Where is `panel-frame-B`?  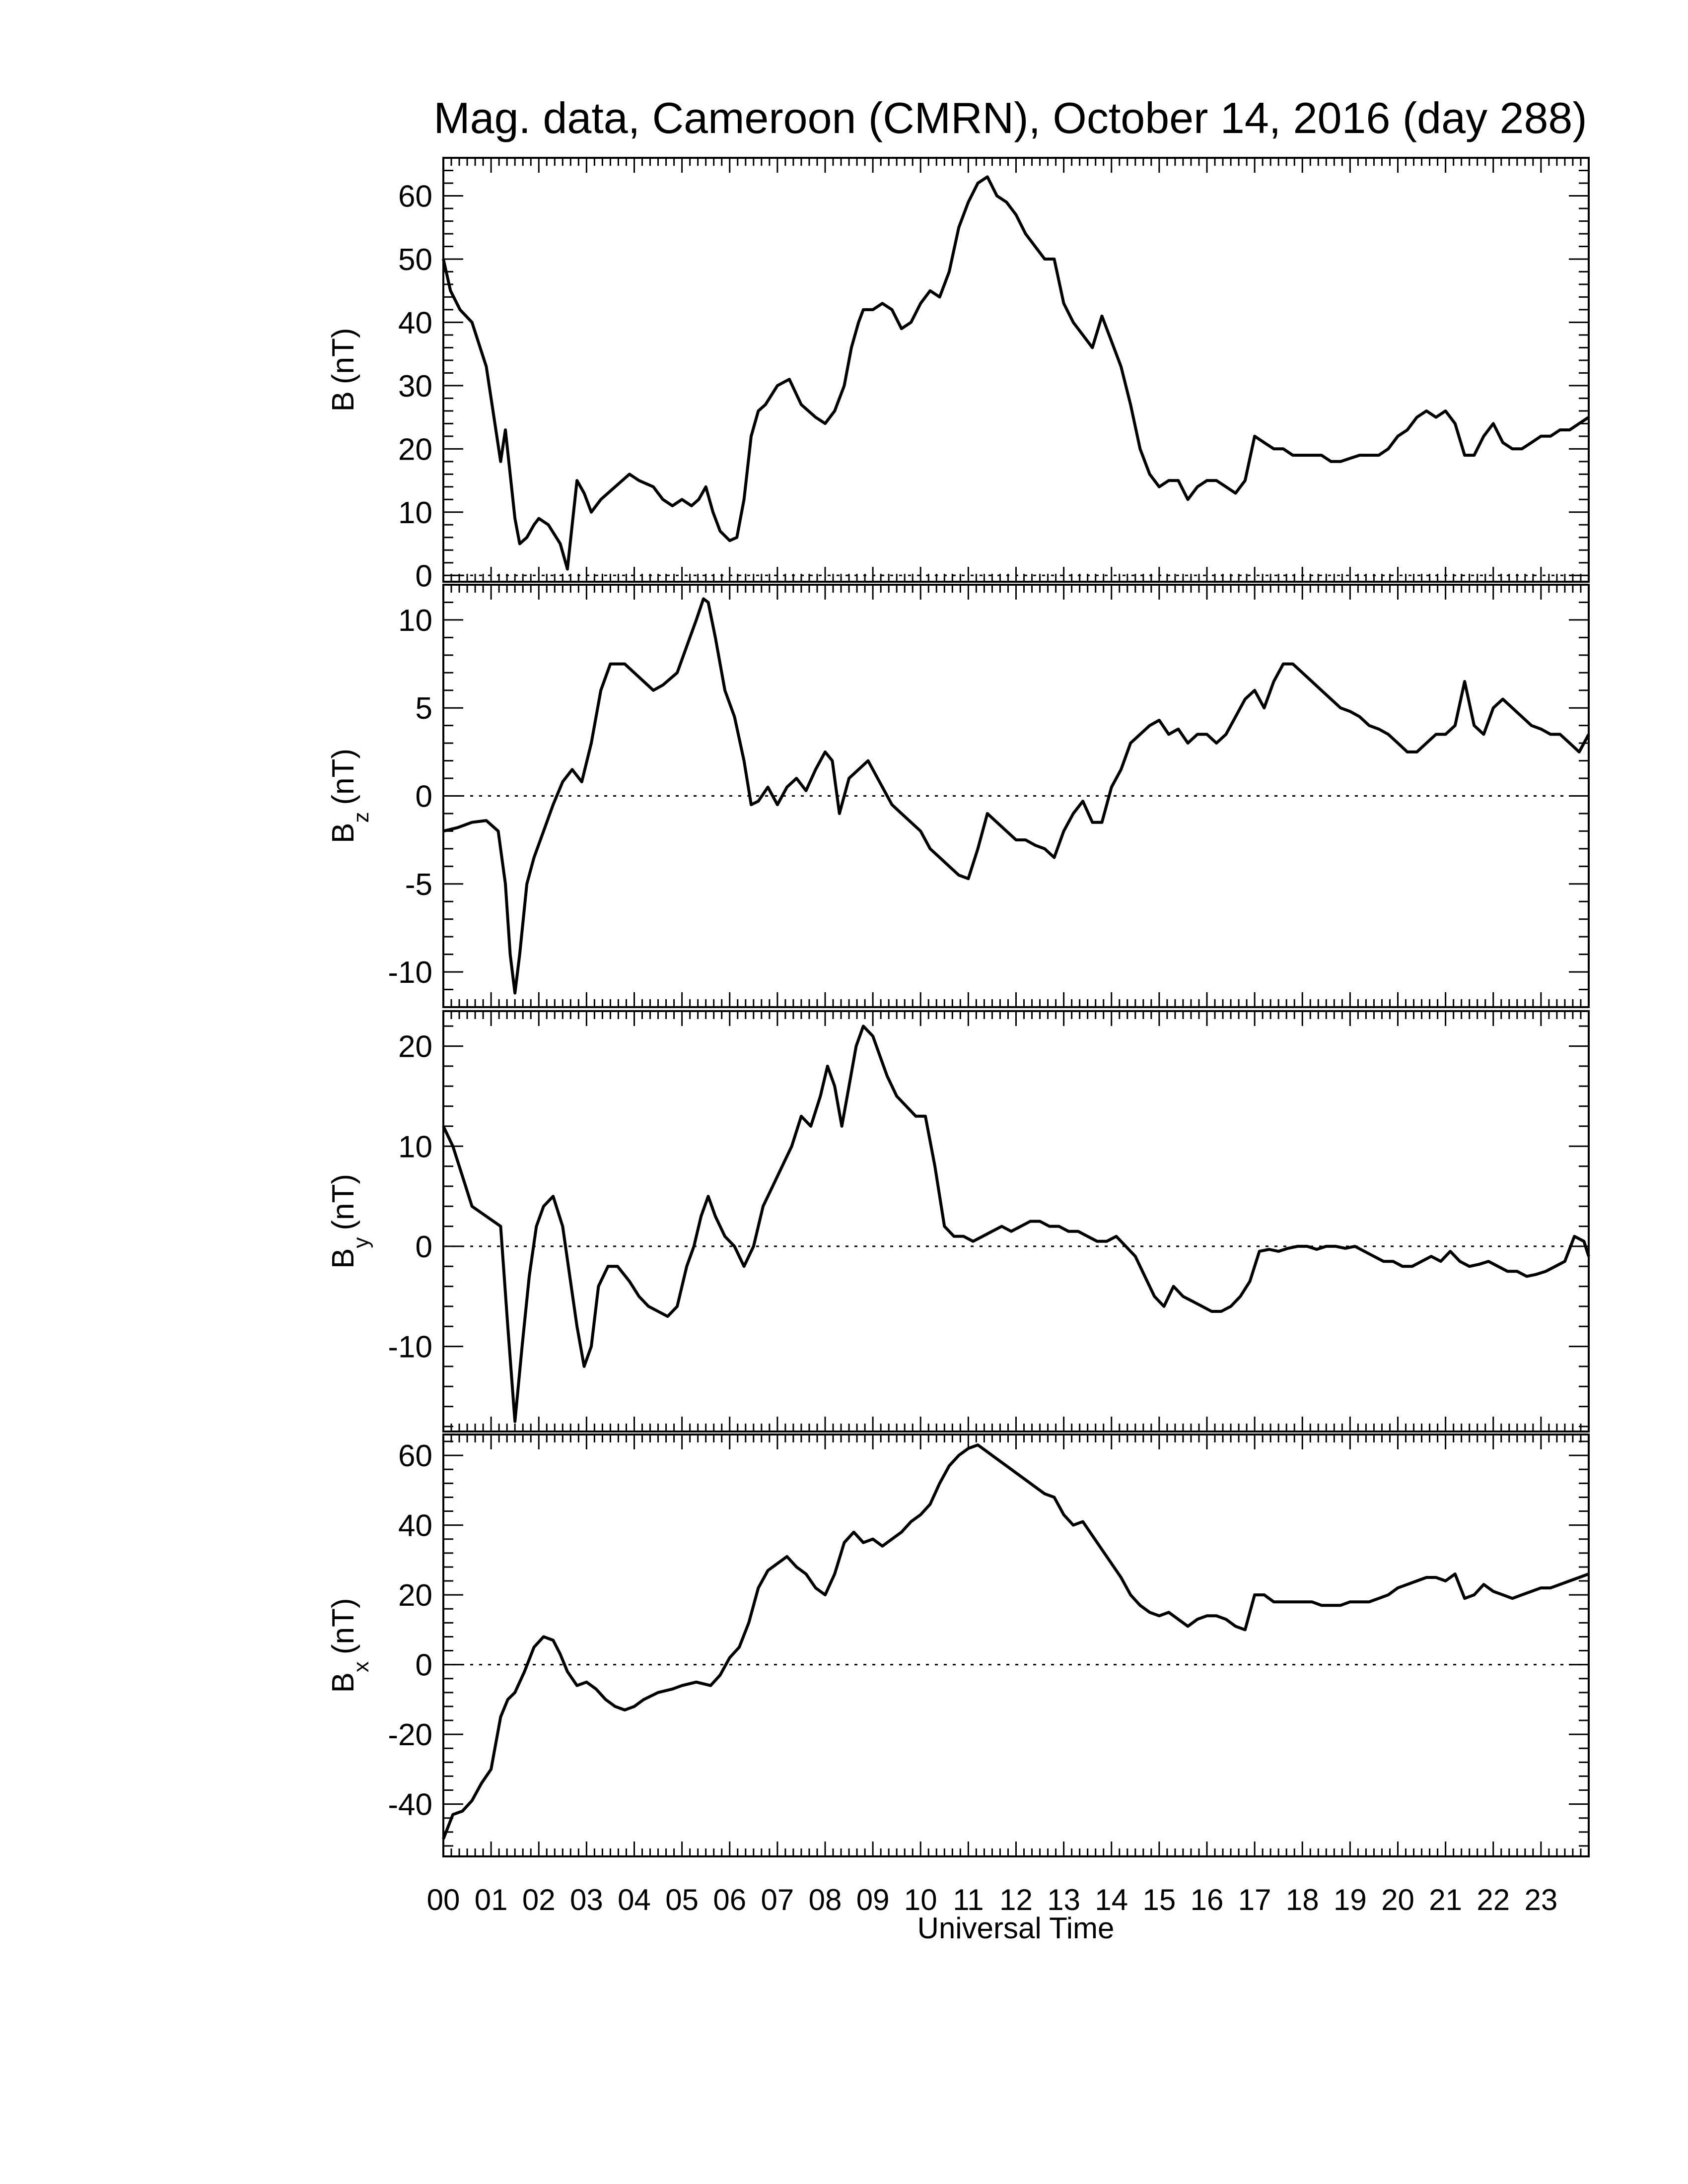
panel-frame-B is located at coordinates (1016, 370).